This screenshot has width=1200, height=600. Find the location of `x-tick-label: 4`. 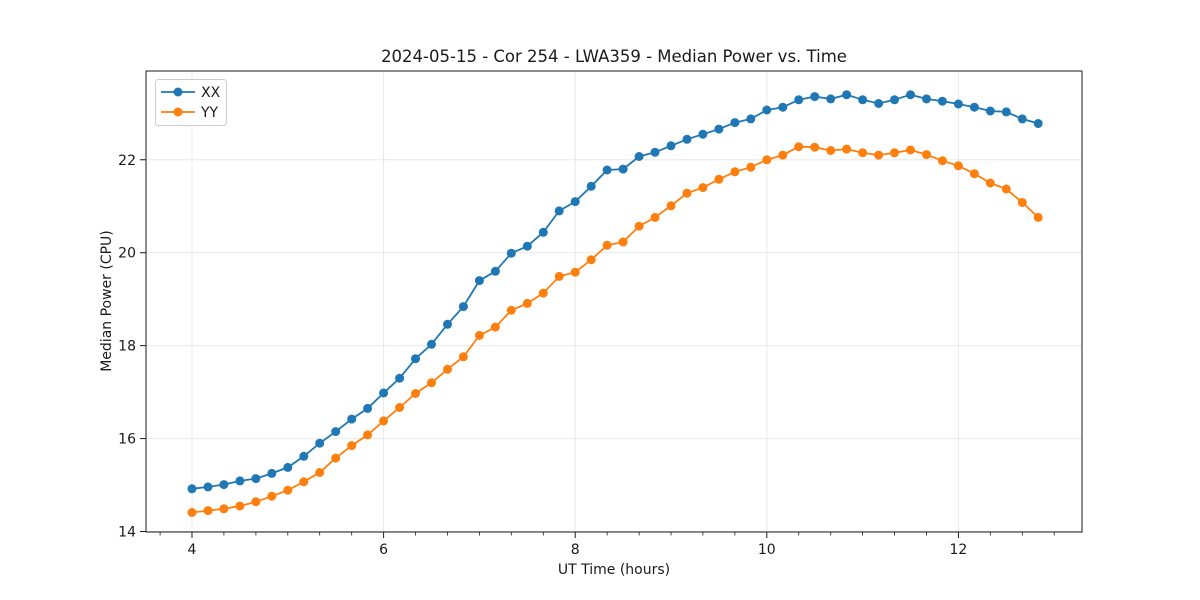

x-tick-label: 4 is located at coordinates (192, 550).